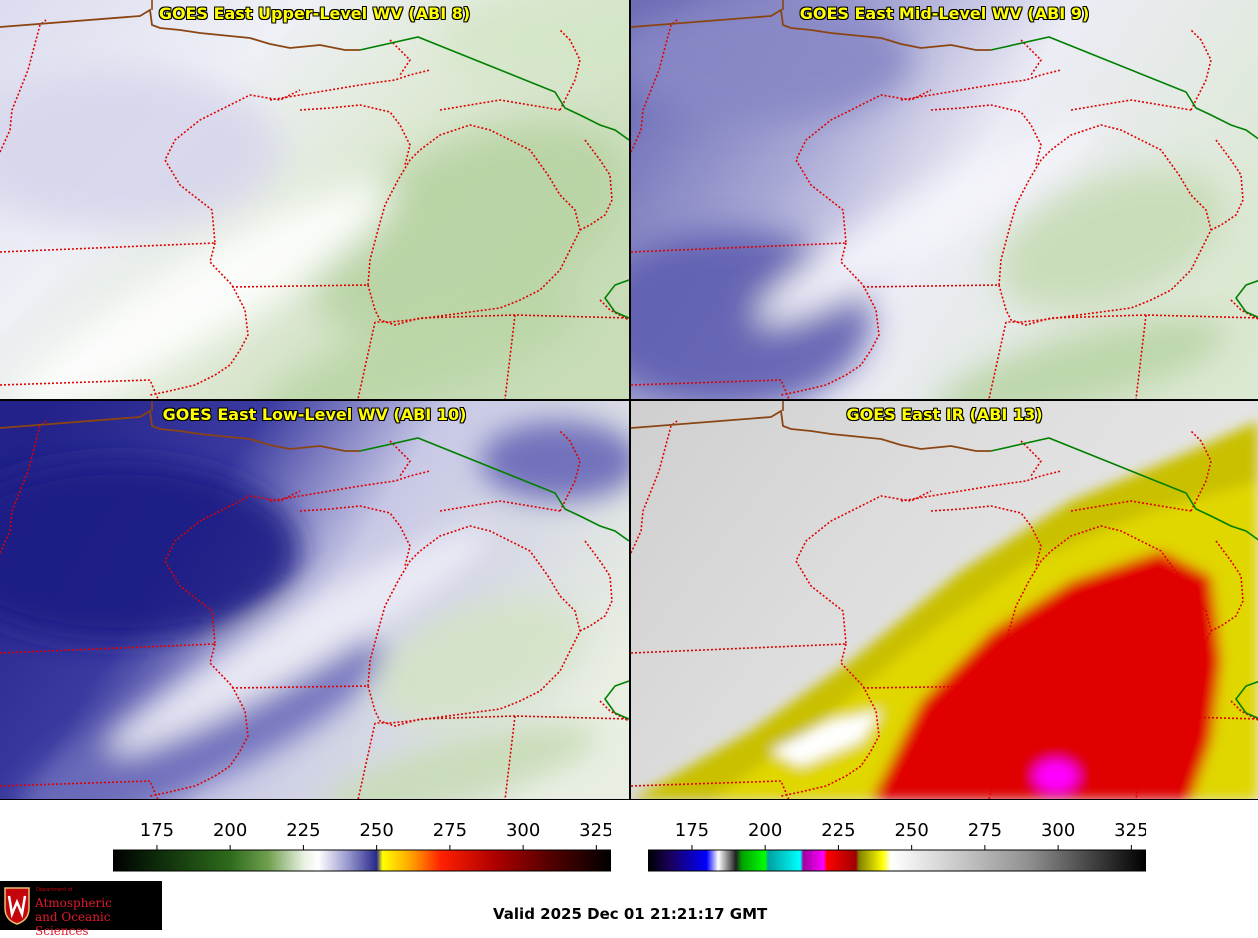 This screenshot has height=938, width=1258. Describe the element at coordinates (897, 845) in the screenshot. I see `ir-colorbar: 175 200 225 250 275 300 325` at that location.